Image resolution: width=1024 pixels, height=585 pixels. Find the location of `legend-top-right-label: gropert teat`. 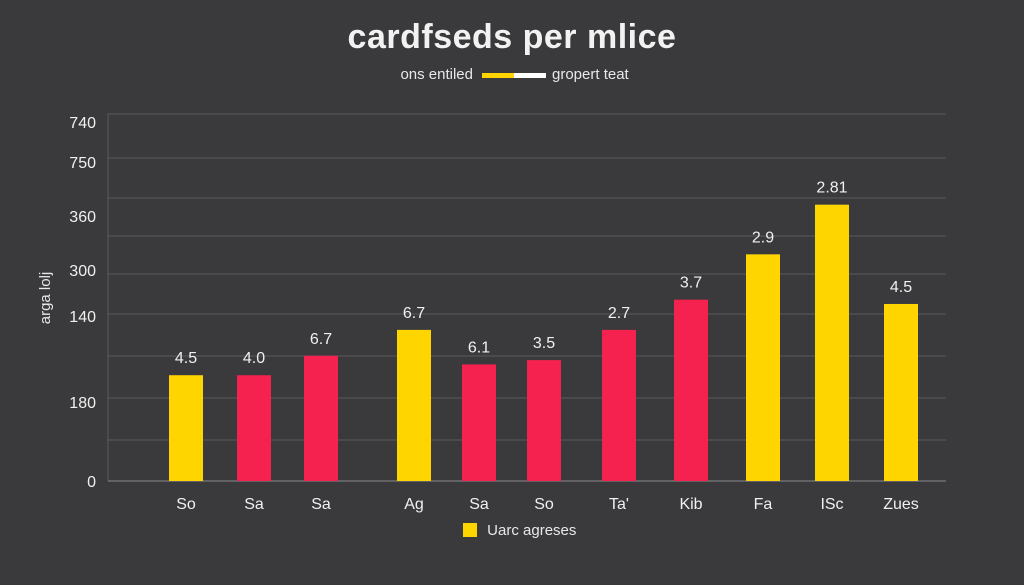

legend-top-right-label: gropert teat is located at coordinates (590, 74).